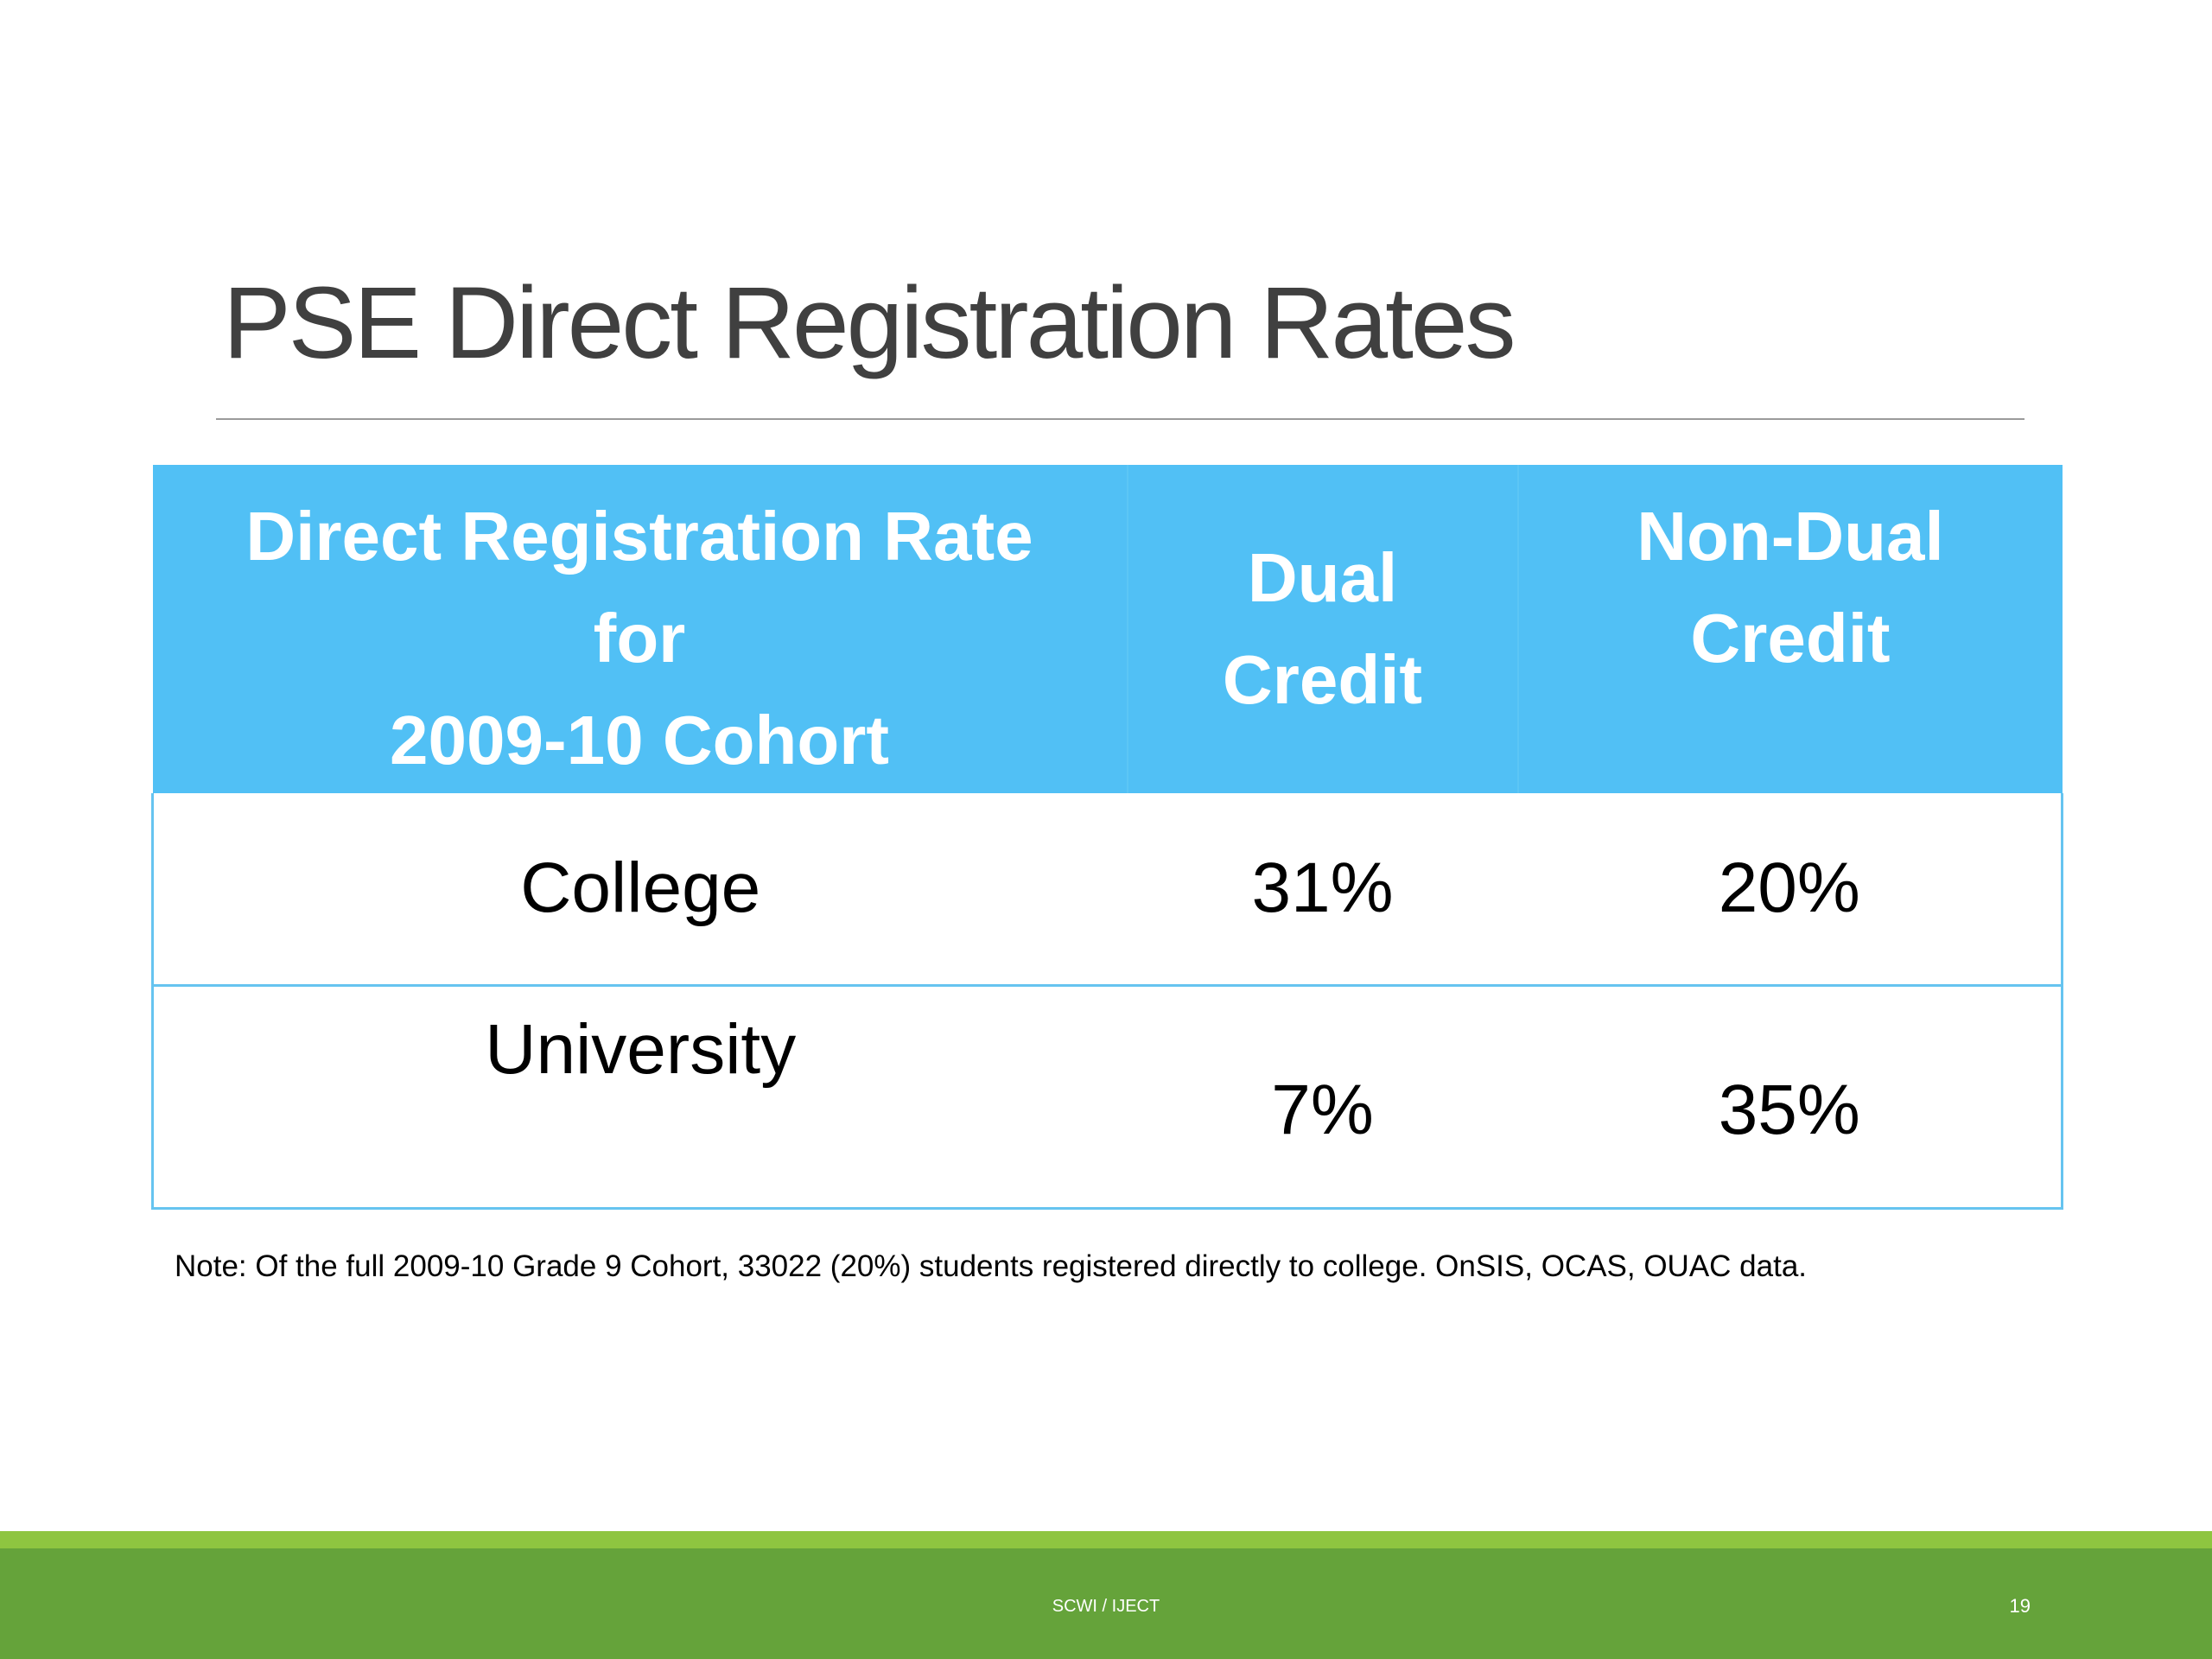  What do you see at coordinates (1790, 536) in the screenshot?
I see `header-line: Non-Dual` at bounding box center [1790, 536].